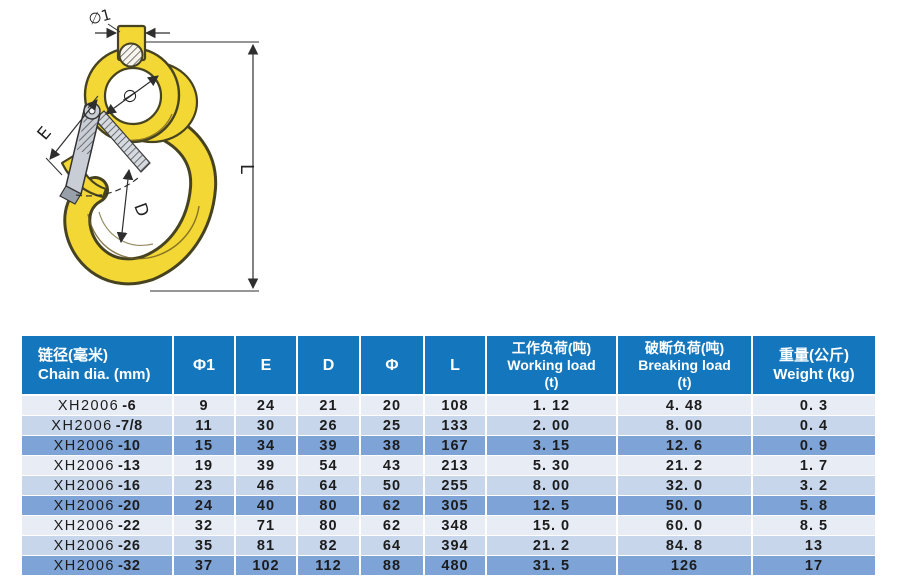 The height and width of the screenshot is (586, 900). I want to click on dim-phi-label: ∅, so click(130, 97).